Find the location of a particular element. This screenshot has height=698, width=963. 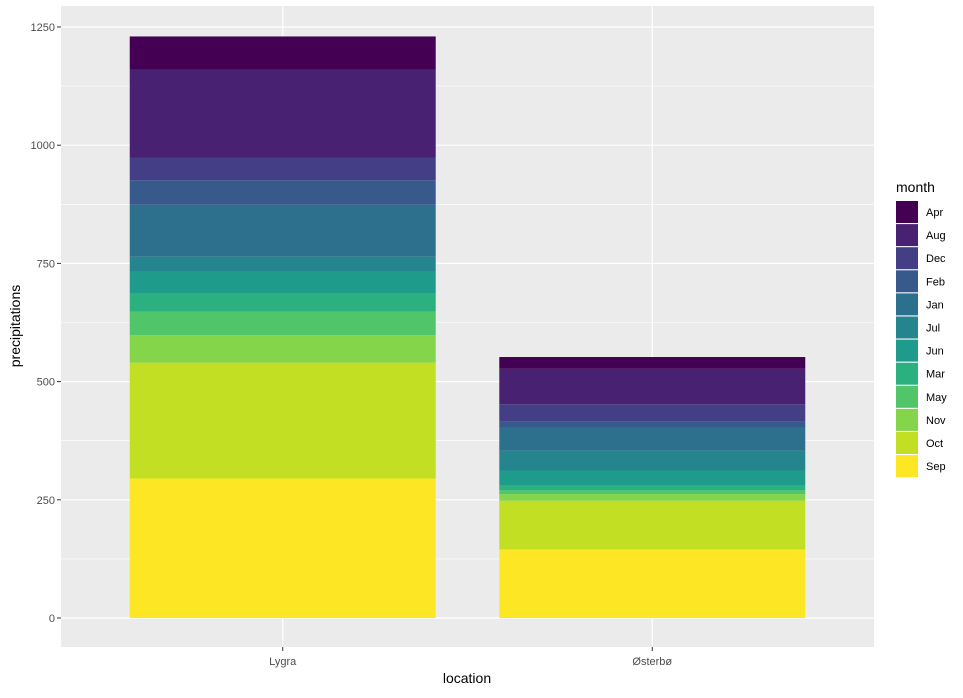

legend-key-may is located at coordinates (907, 396).